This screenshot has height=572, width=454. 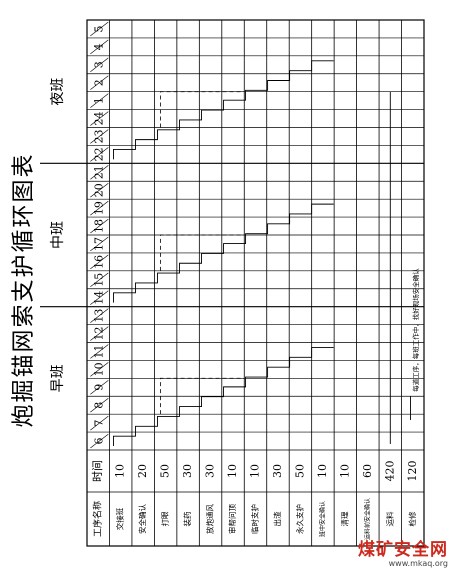 I want to click on remark-note: 每道工序，每班工作中，找好现场安全确认, so click(x=415, y=330).